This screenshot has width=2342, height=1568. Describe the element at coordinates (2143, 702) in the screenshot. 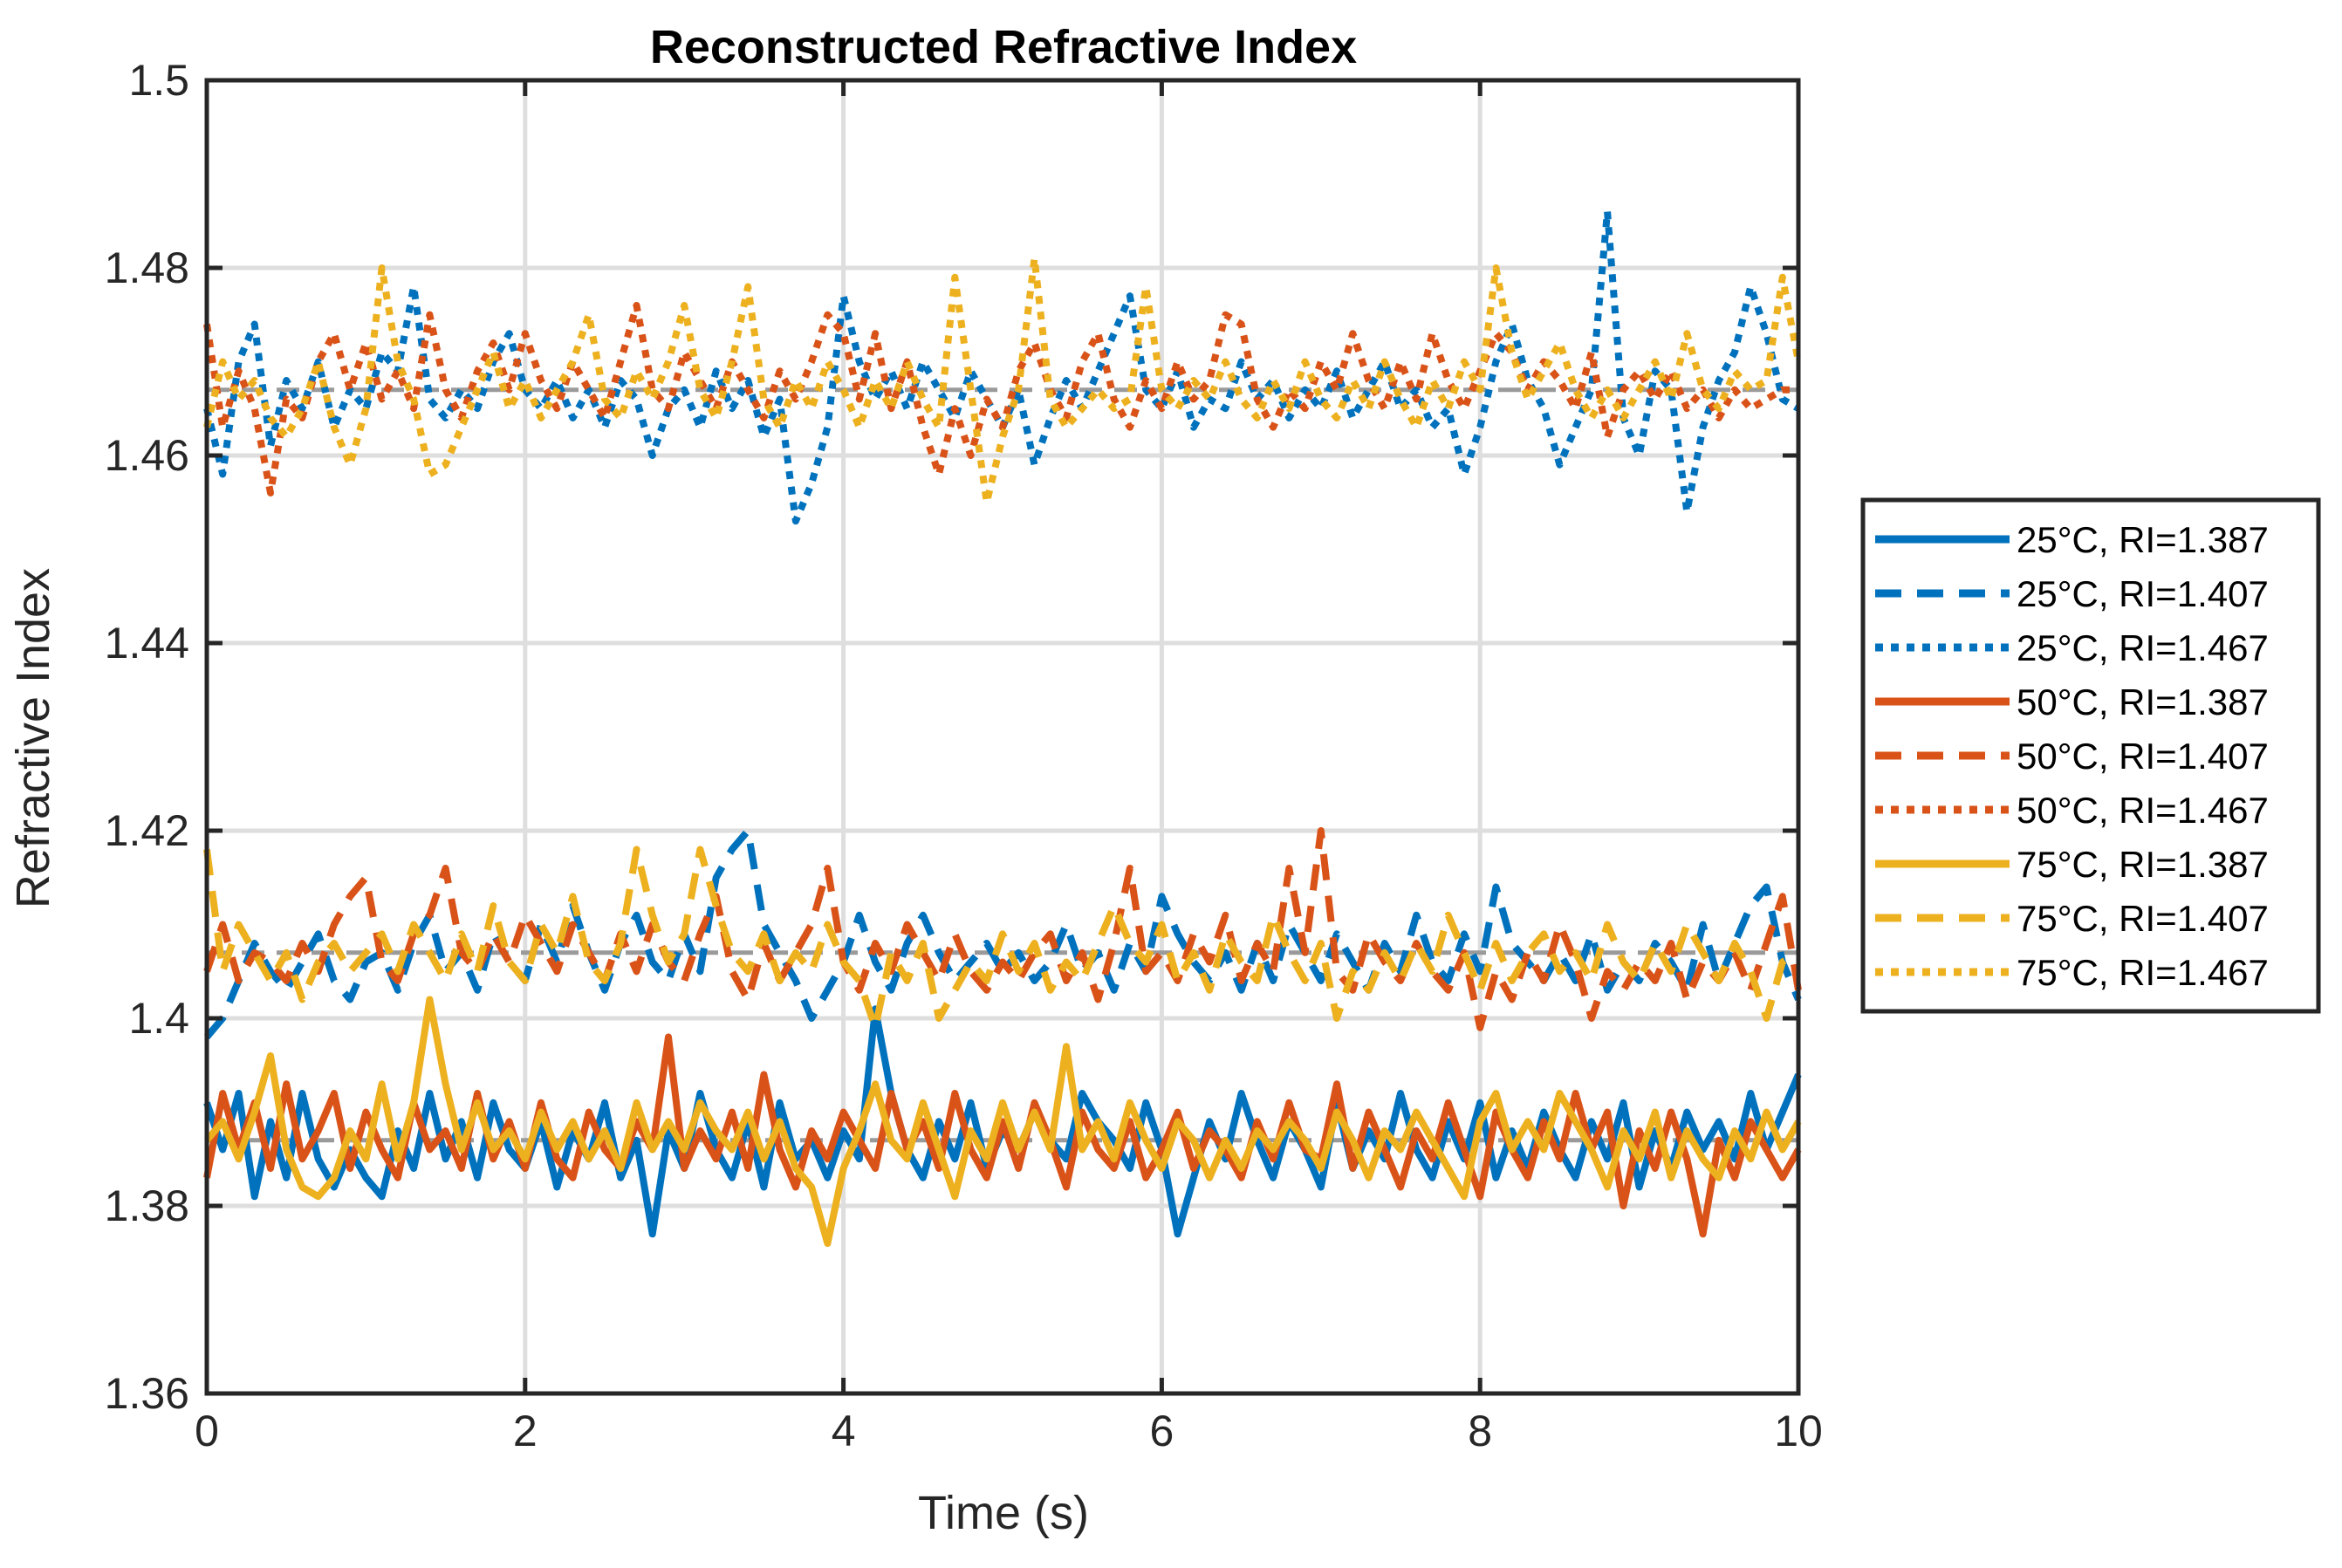

I see `legend-label-4: 50°C, RI=1.387` at that location.